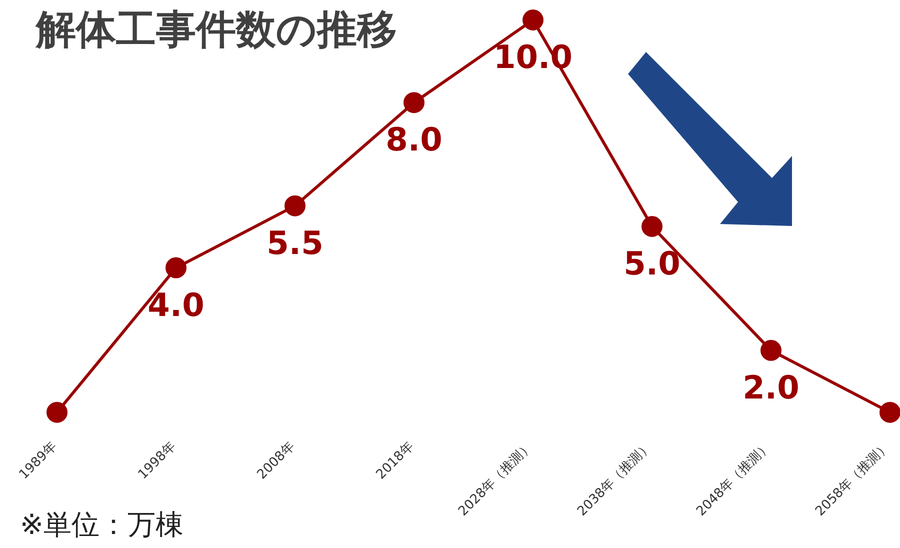  I want to click on text: ※単位：万棟, so click(102, 525).